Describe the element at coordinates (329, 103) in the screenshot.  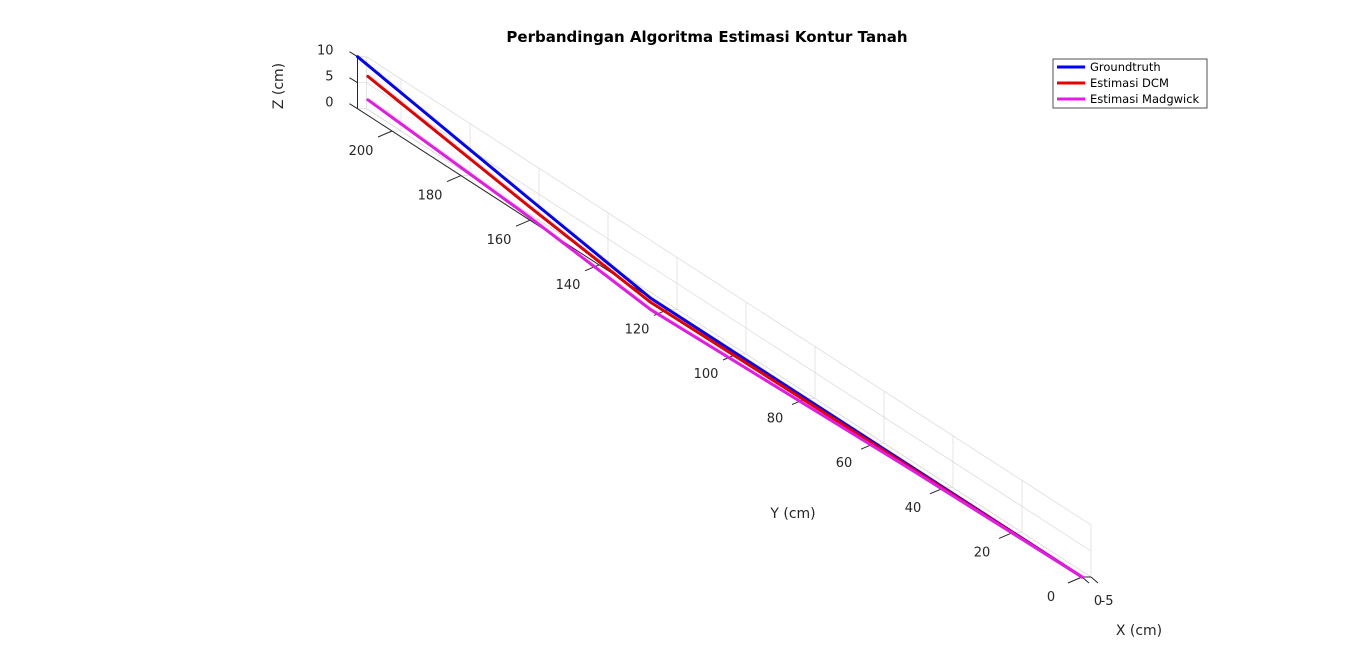
I see `z-tick-label: 0` at that location.